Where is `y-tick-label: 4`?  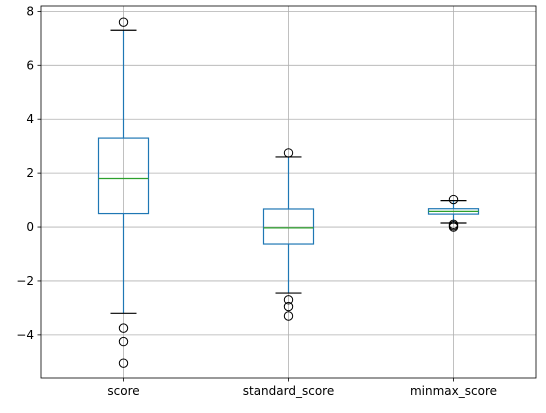
y-tick-label: 4 is located at coordinates (30, 119).